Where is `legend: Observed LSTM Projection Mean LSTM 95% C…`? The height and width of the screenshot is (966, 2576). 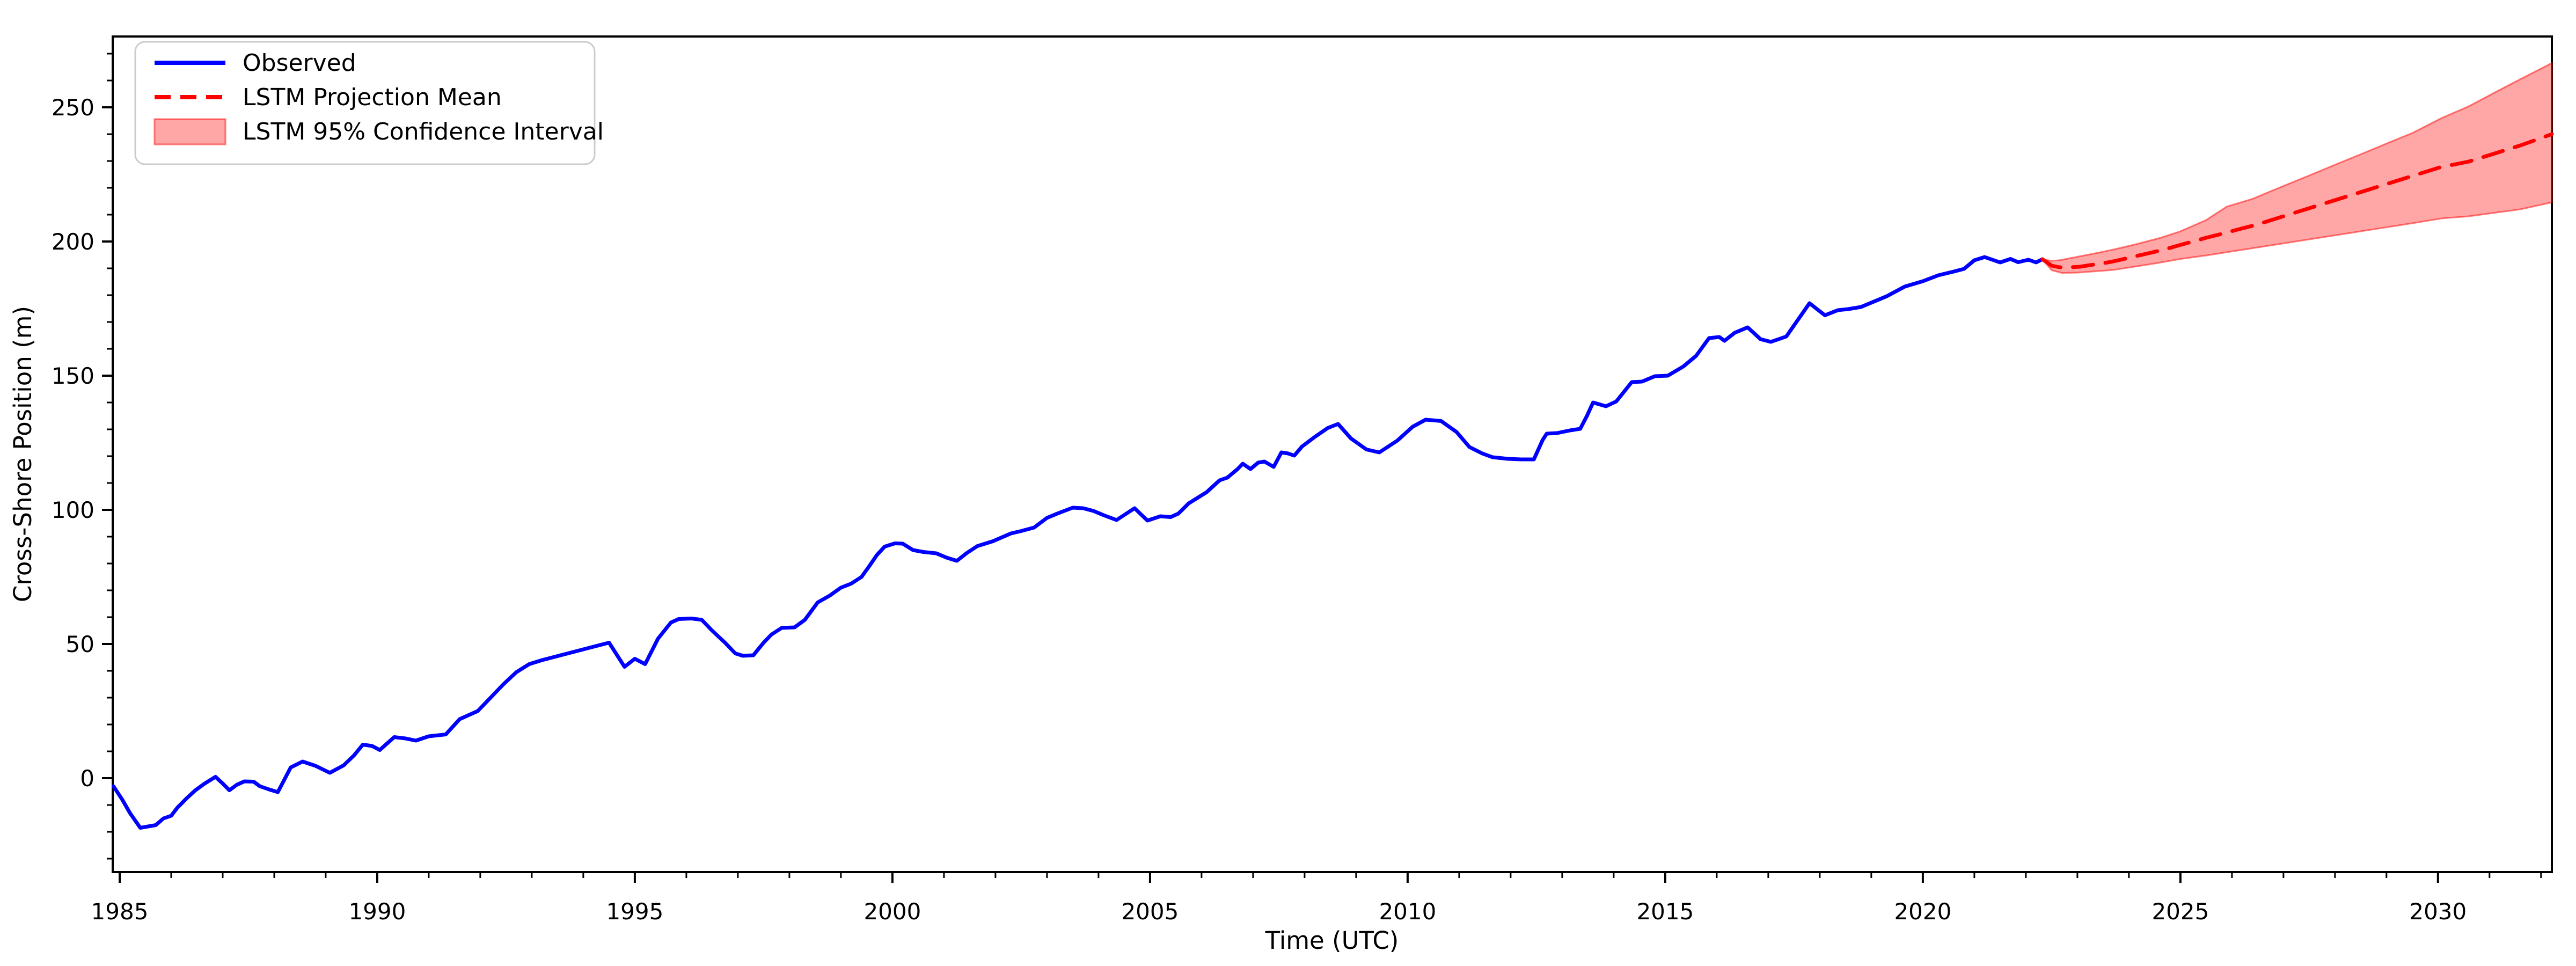 legend: Observed LSTM Projection Mean LSTM 95% C… is located at coordinates (369, 103).